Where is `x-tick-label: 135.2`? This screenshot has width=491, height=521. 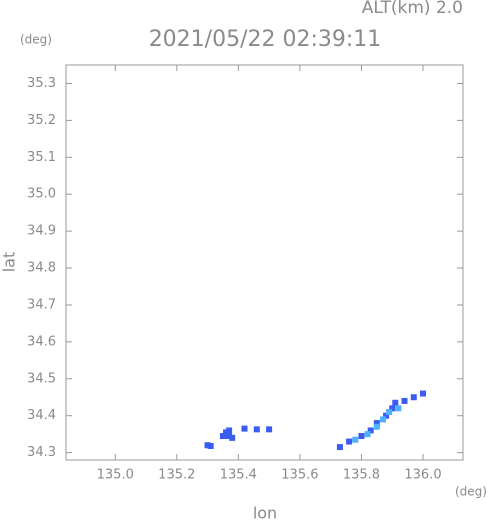
x-tick-label: 135.2 is located at coordinates (176, 475).